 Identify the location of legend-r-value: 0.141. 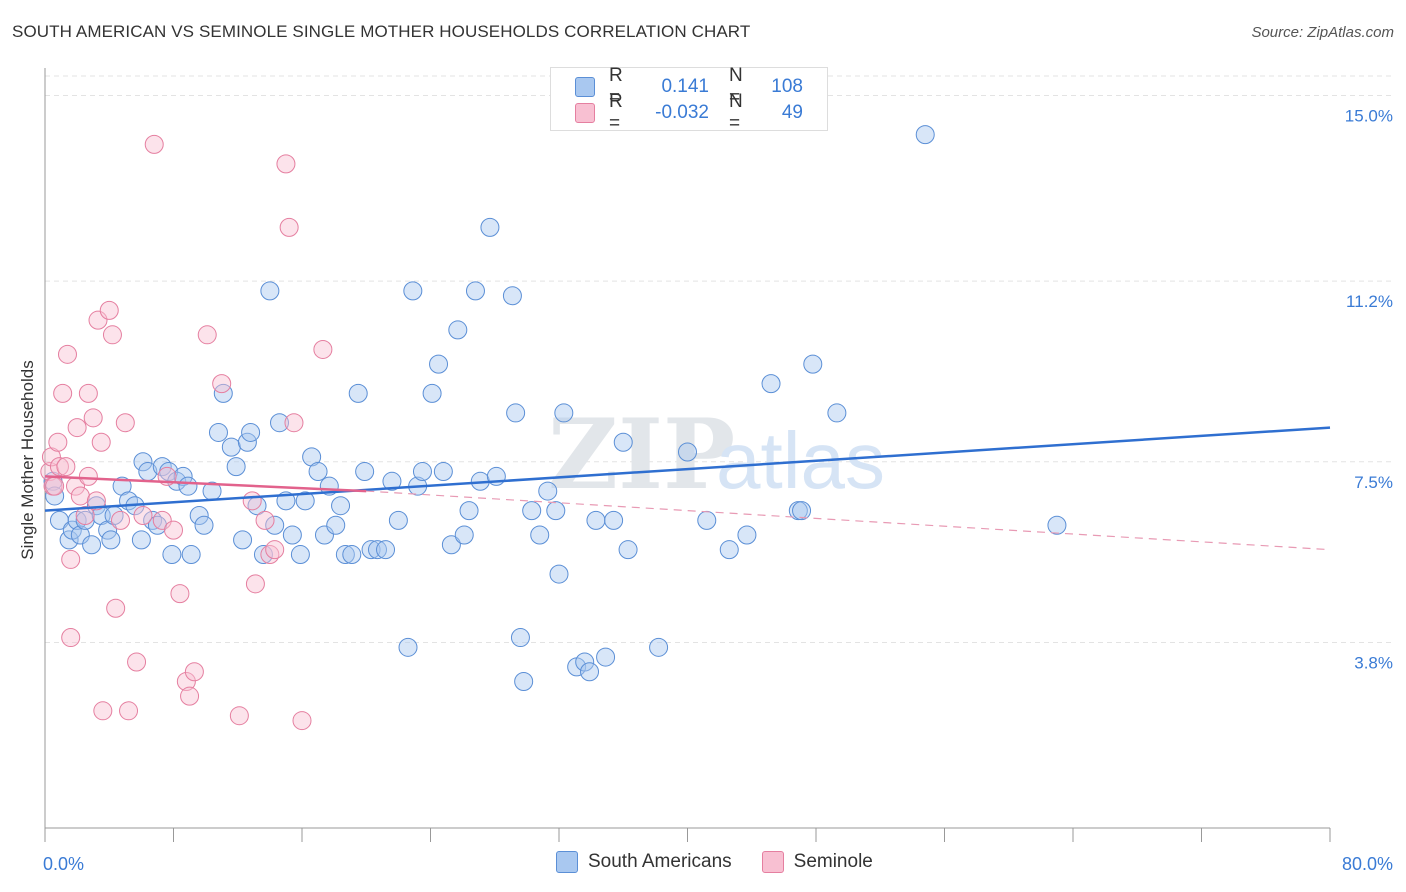
(685, 86).